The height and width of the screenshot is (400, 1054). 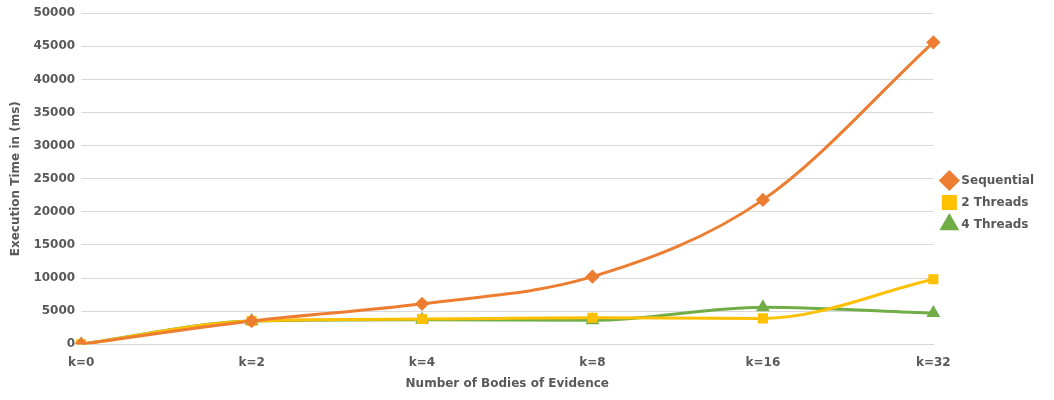 What do you see at coordinates (54, 244) in the screenshot?
I see `y-tick-label: 15000` at bounding box center [54, 244].